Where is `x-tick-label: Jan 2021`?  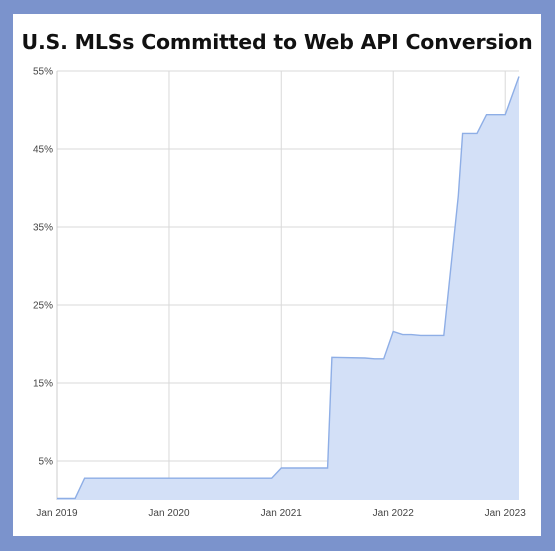
x-tick-label: Jan 2021 is located at coordinates (282, 513).